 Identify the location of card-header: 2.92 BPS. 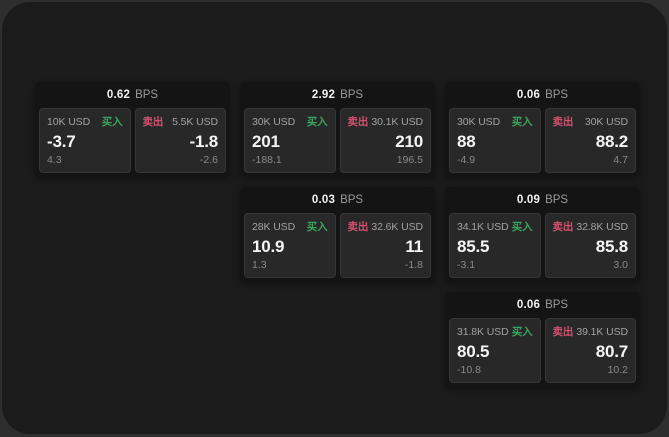
(337, 95).